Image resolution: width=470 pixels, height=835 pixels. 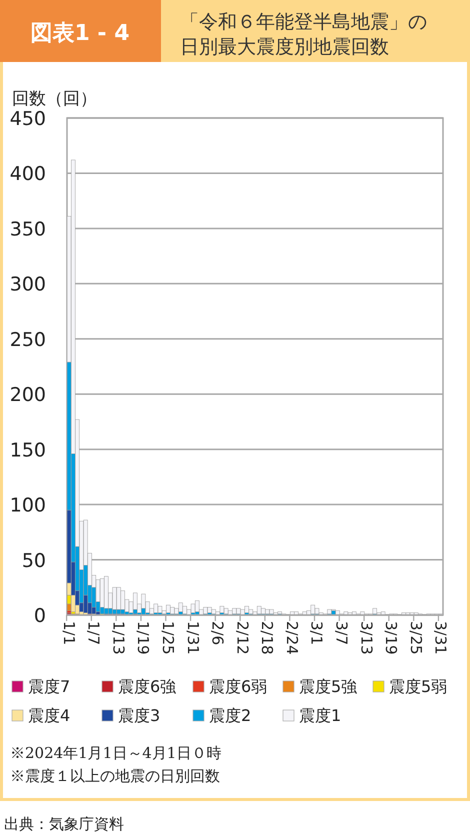 What do you see at coordinates (28, 285) in the screenshot?
I see `y-tick-label: 300` at bounding box center [28, 285].